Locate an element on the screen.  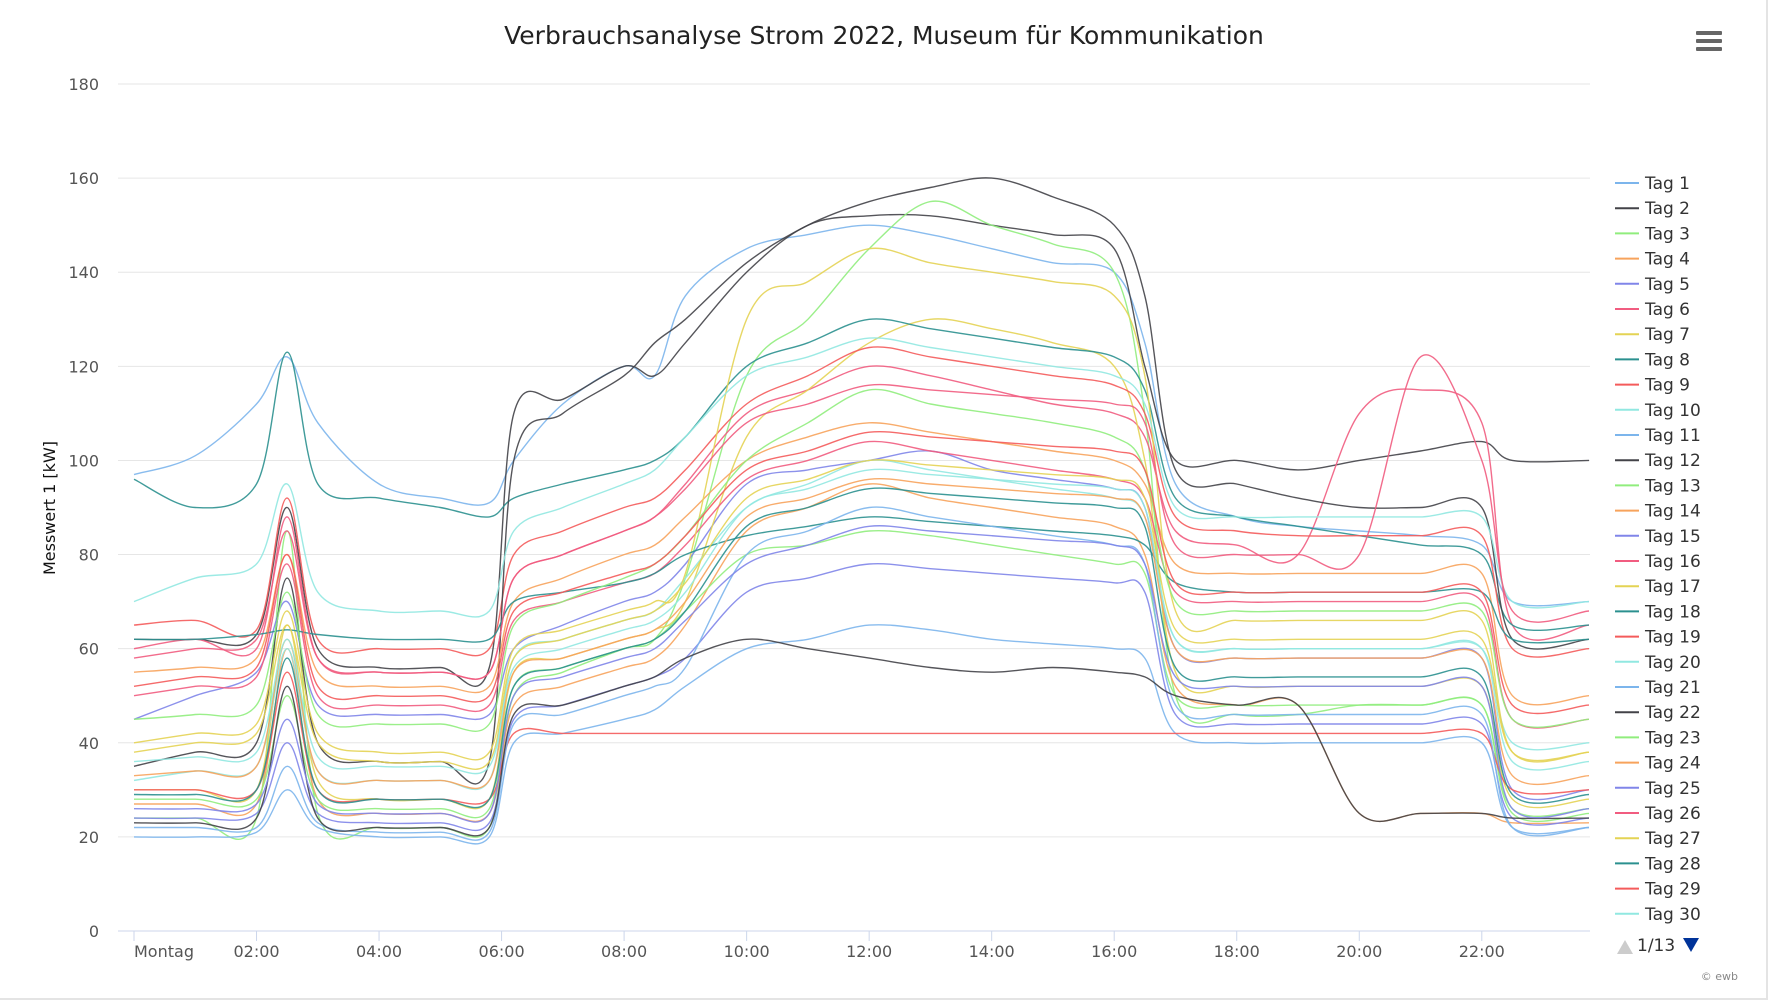
legend-label: Tag 21 is located at coordinates (1672, 688).